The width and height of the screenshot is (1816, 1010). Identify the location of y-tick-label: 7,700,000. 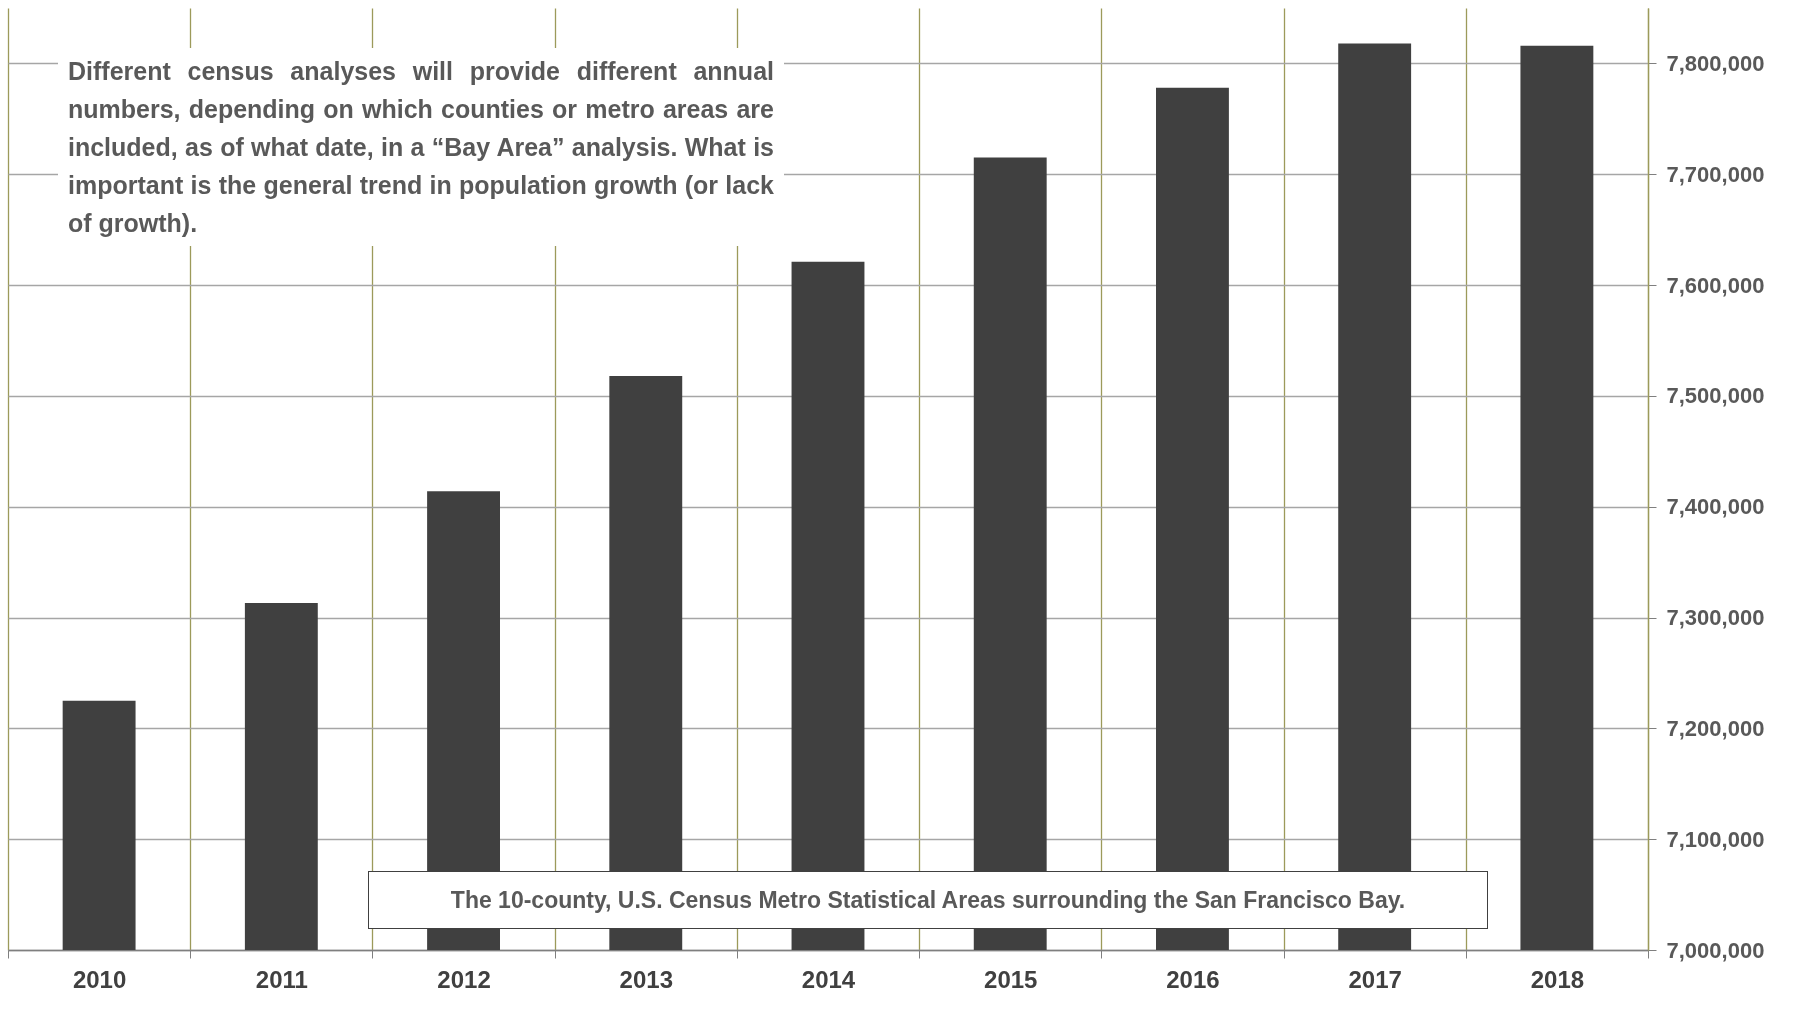
(1715, 174).